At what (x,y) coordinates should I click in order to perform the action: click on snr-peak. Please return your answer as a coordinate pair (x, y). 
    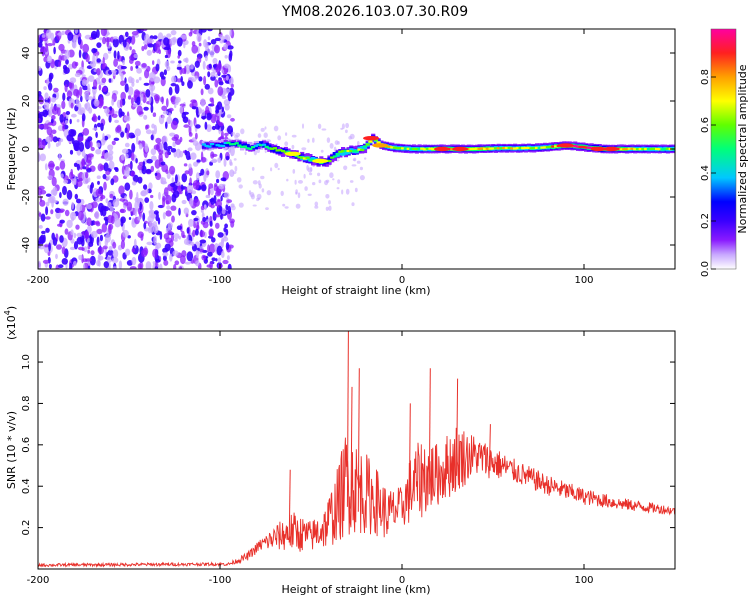
    Looking at the image, I should click on (289, 506).